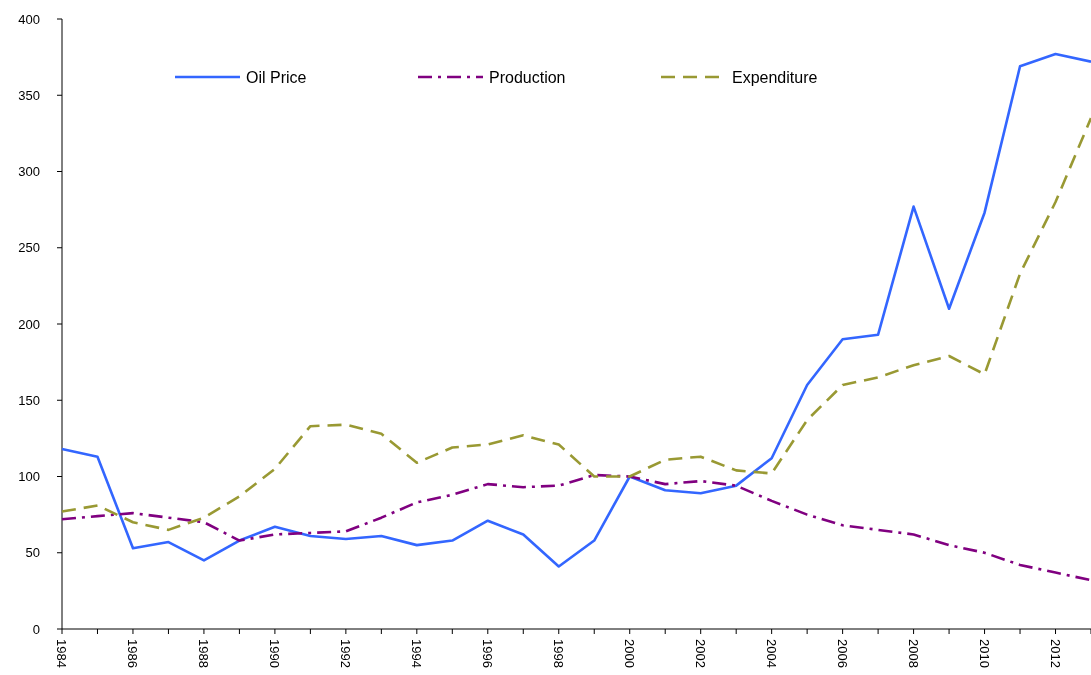  Describe the element at coordinates (558, 653) in the screenshot. I see `x-tick-label: 1998` at that location.